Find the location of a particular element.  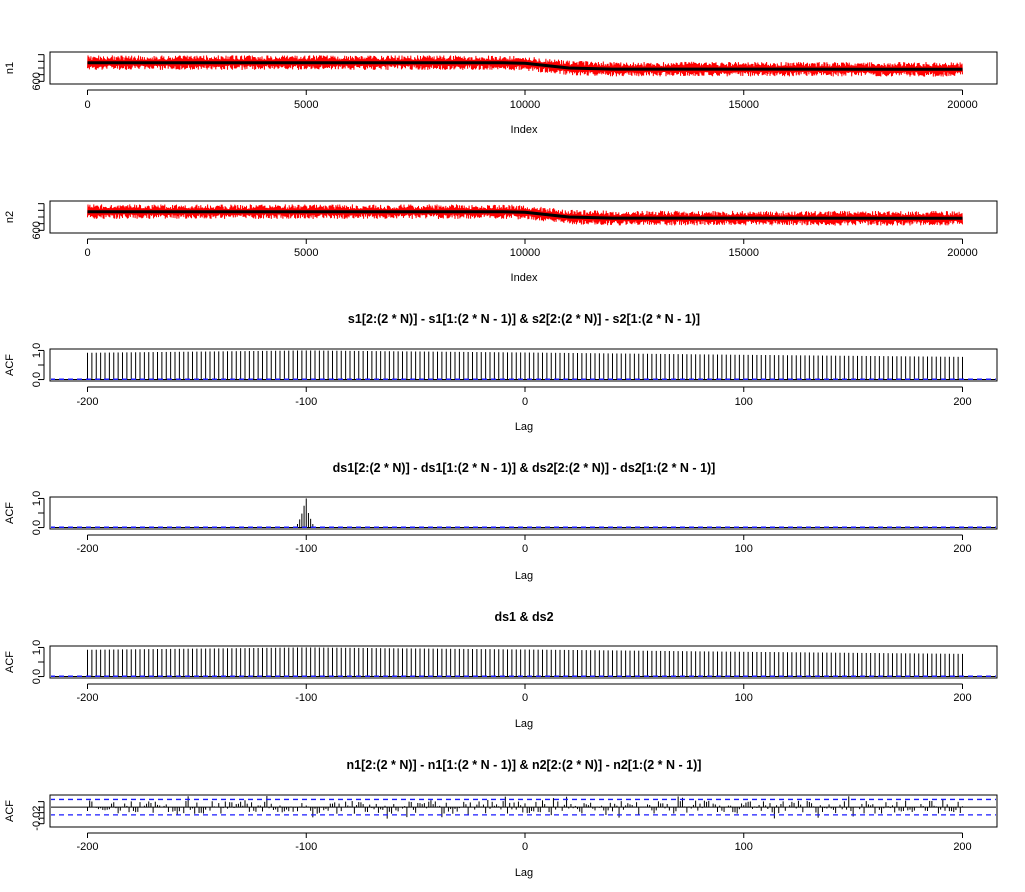

chart-panel-2: 0 5000 10000 15000 20000 Index 600 n2 is located at coordinates (501, 242).